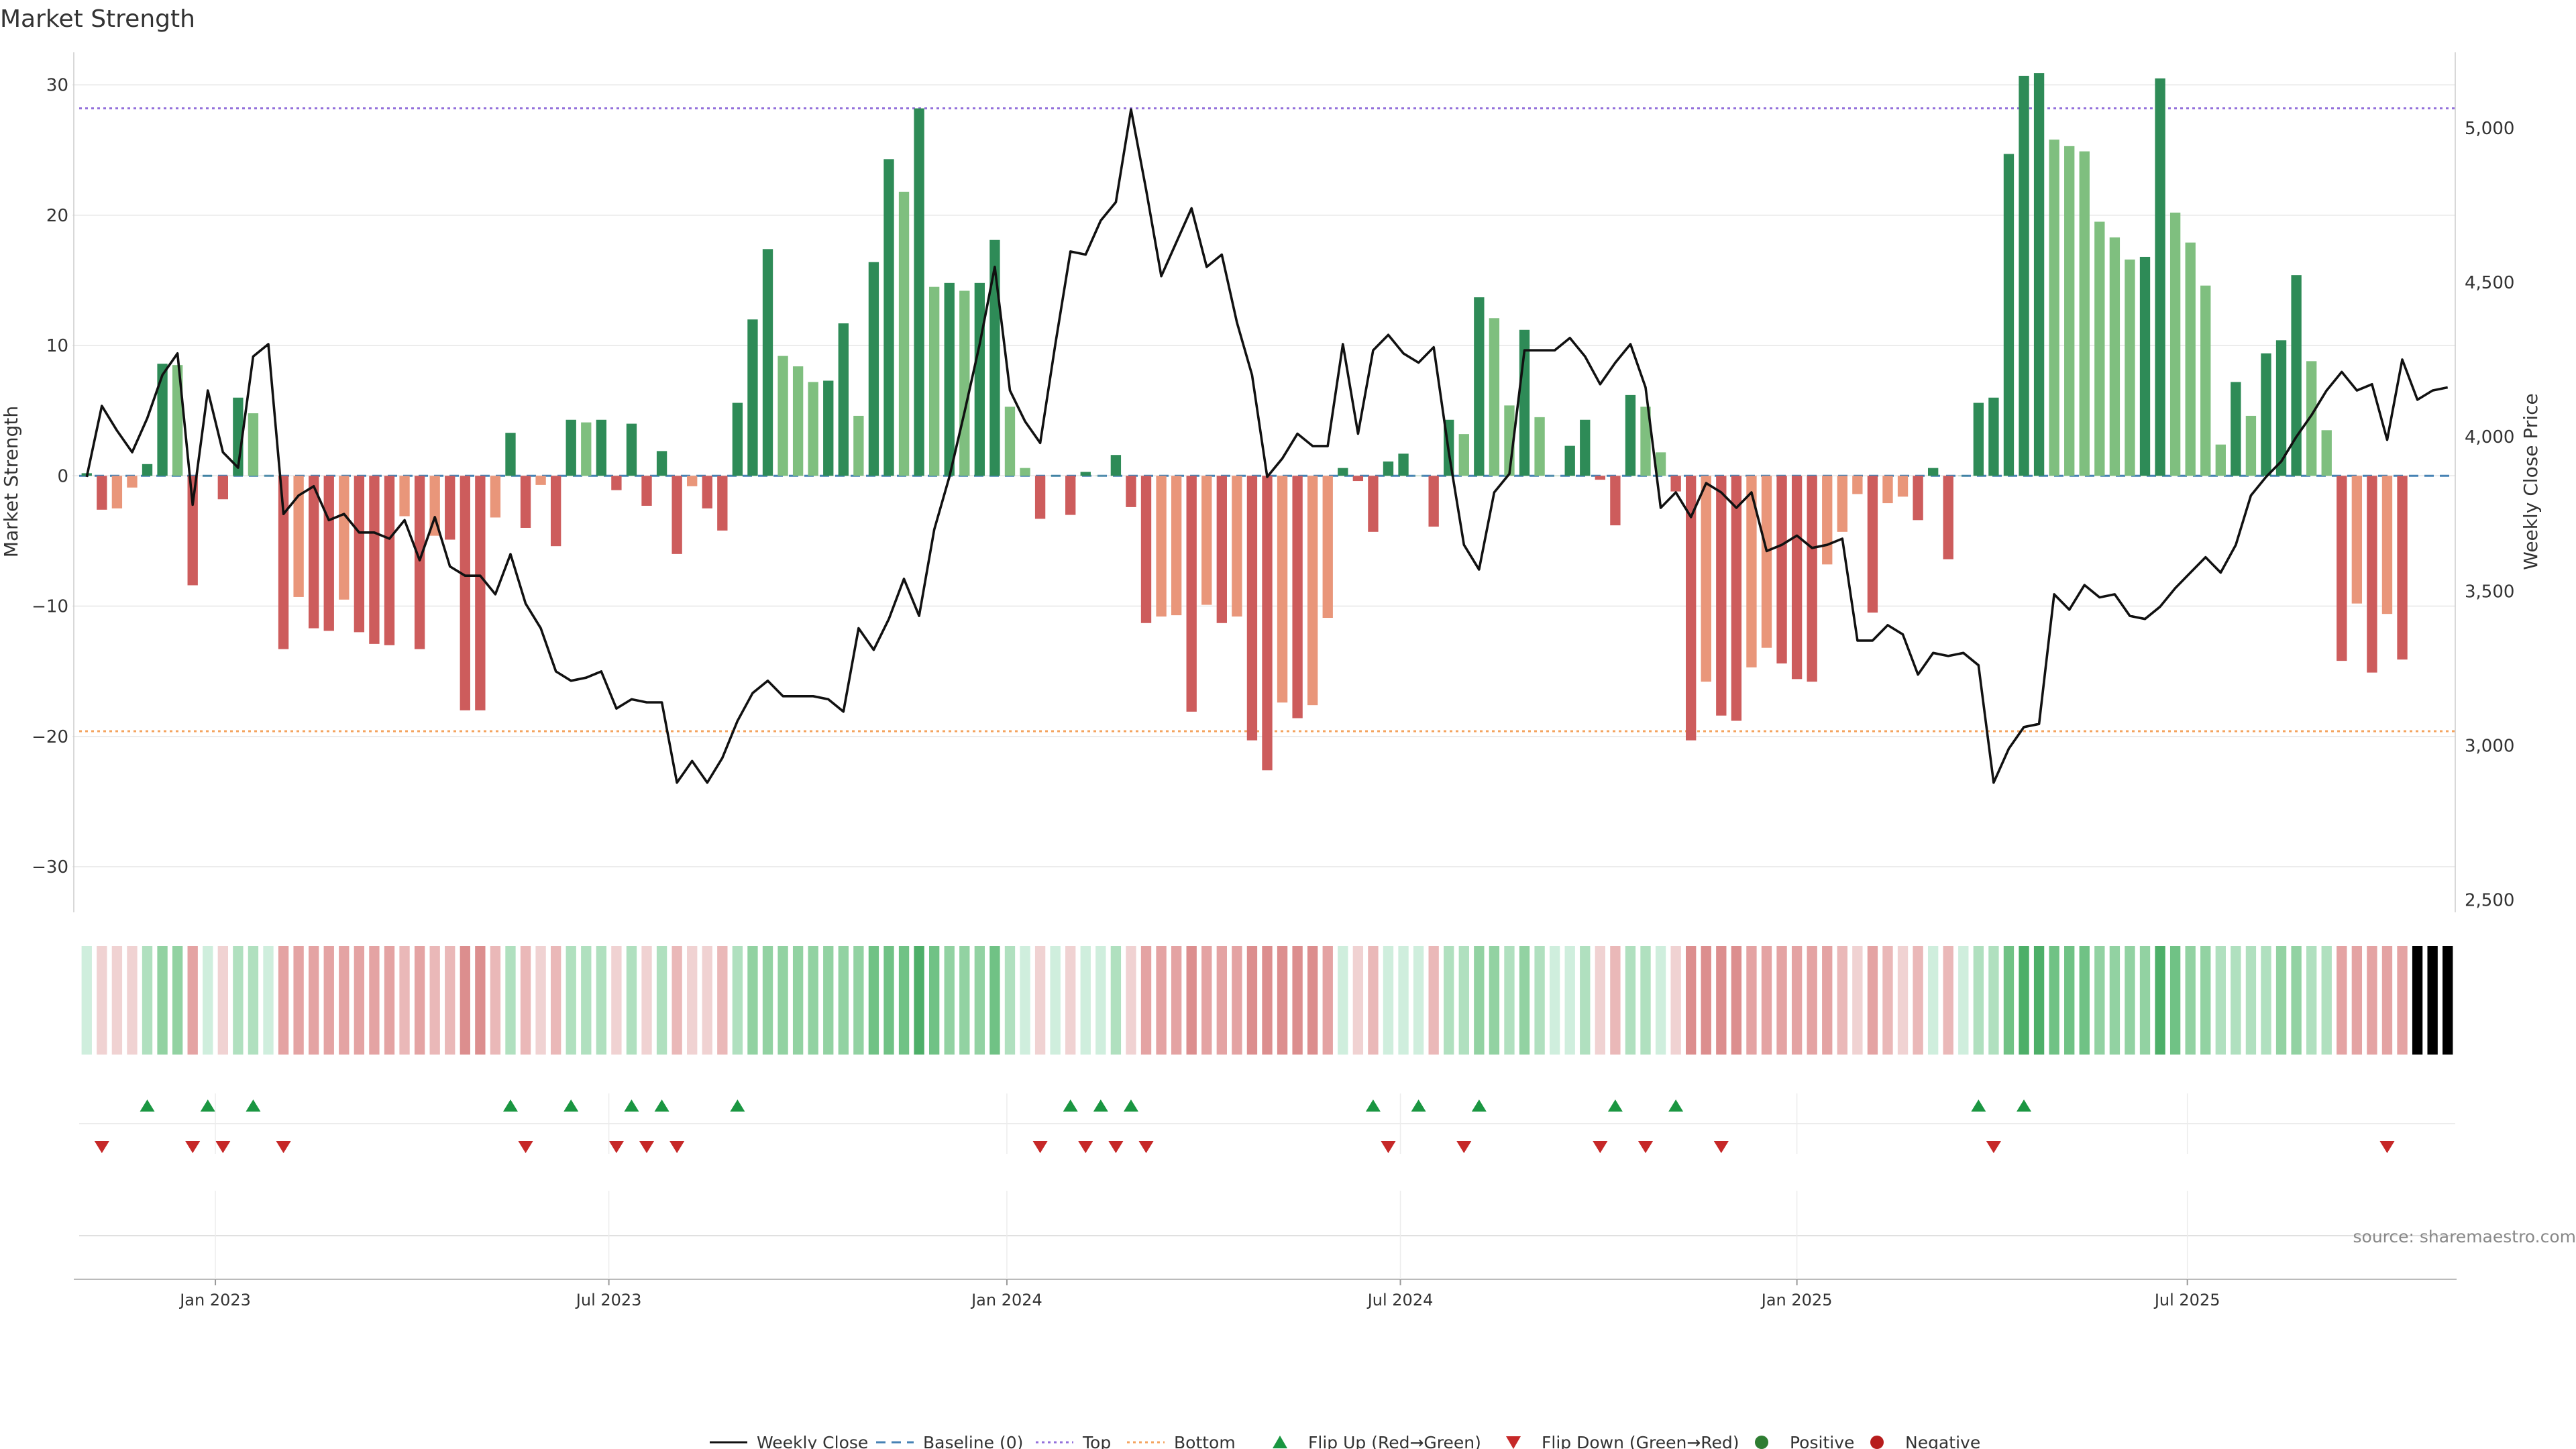  What do you see at coordinates (2489, 283) in the screenshot?
I see `right-tick-label: 4,500` at bounding box center [2489, 283].